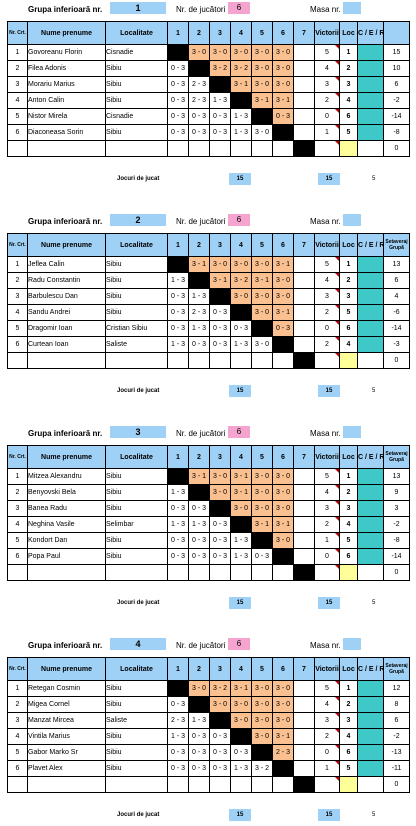 The image size is (416, 826). I want to click on player-locality: Cisnadie, so click(136, 116).